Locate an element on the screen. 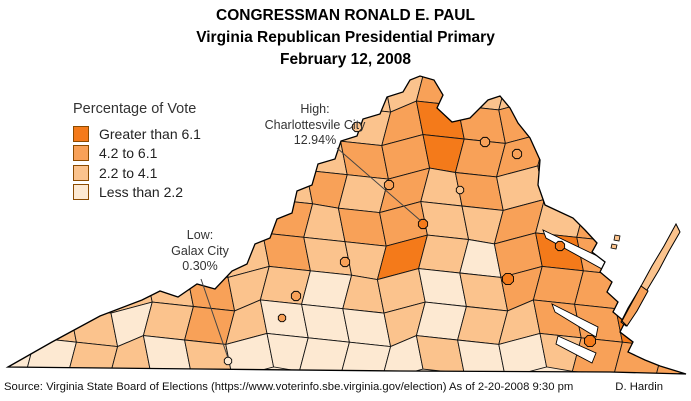  legend-title: Percentage of Vote is located at coordinates (135, 109).